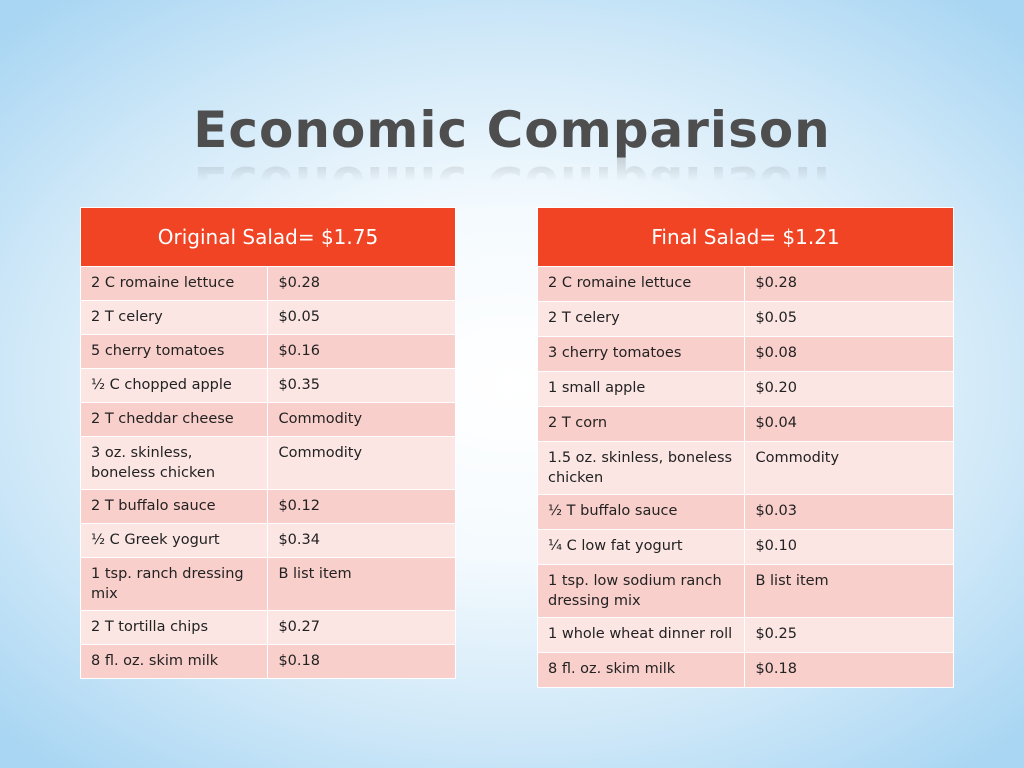 Image resolution: width=1024 pixels, height=768 pixels. I want to click on cost-cell: $0.03, so click(849, 512).